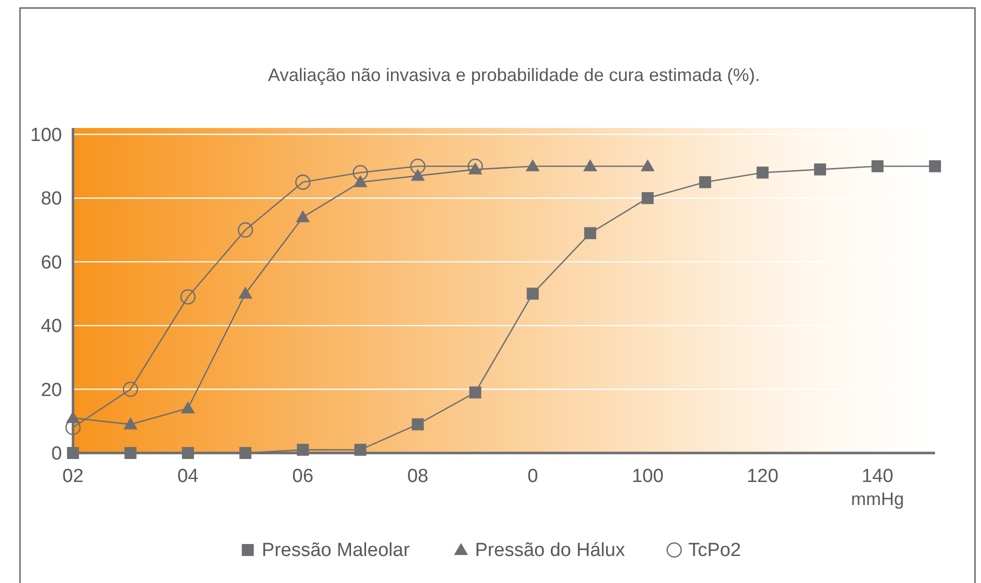  Describe the element at coordinates (188, 476) in the screenshot. I see `x-tick-label: 04` at that location.